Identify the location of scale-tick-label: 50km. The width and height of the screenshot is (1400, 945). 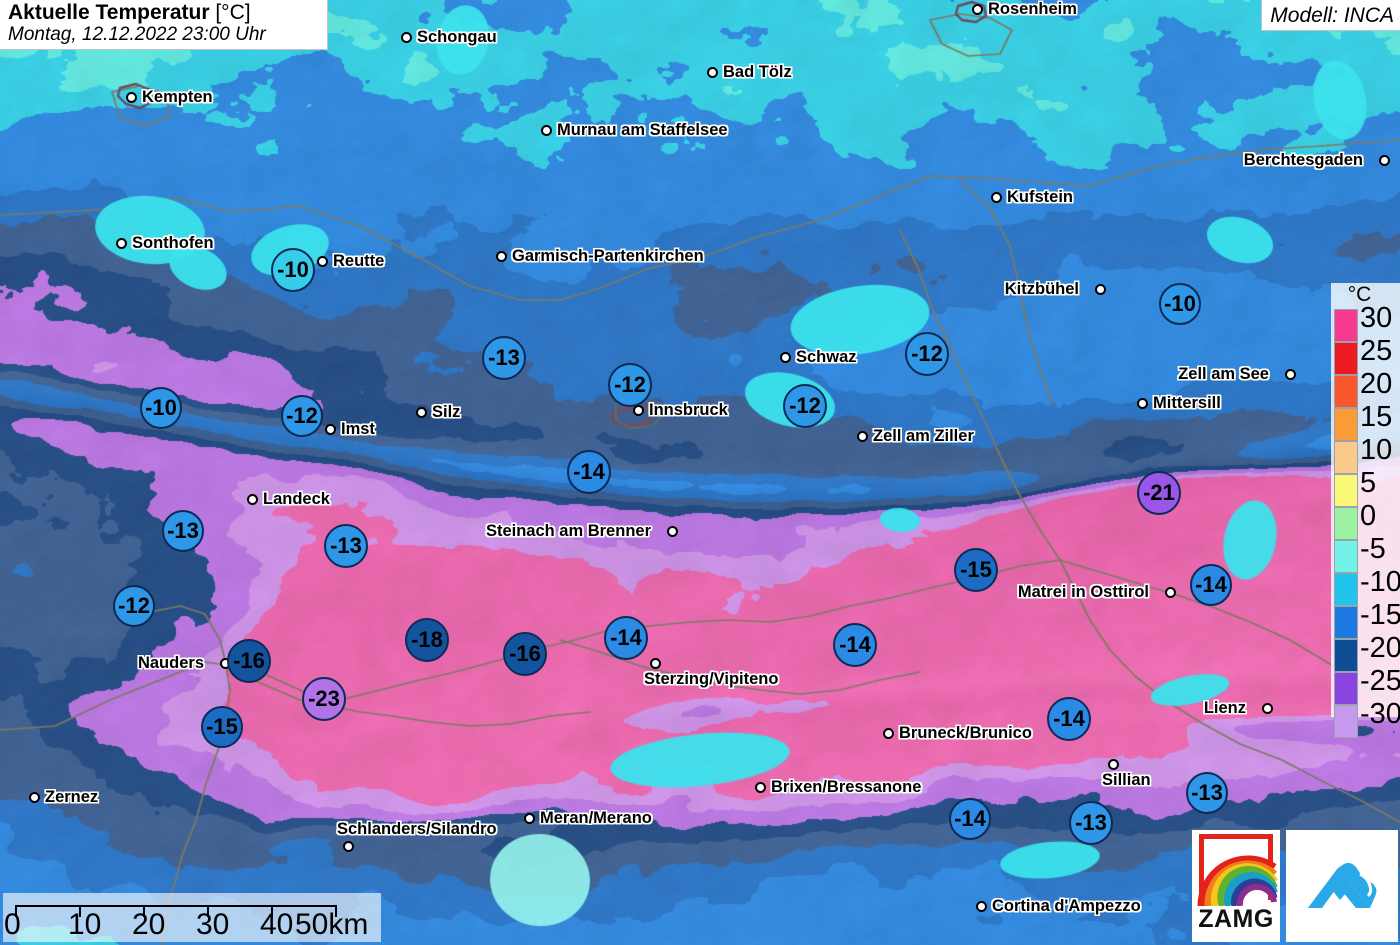
(332, 924).